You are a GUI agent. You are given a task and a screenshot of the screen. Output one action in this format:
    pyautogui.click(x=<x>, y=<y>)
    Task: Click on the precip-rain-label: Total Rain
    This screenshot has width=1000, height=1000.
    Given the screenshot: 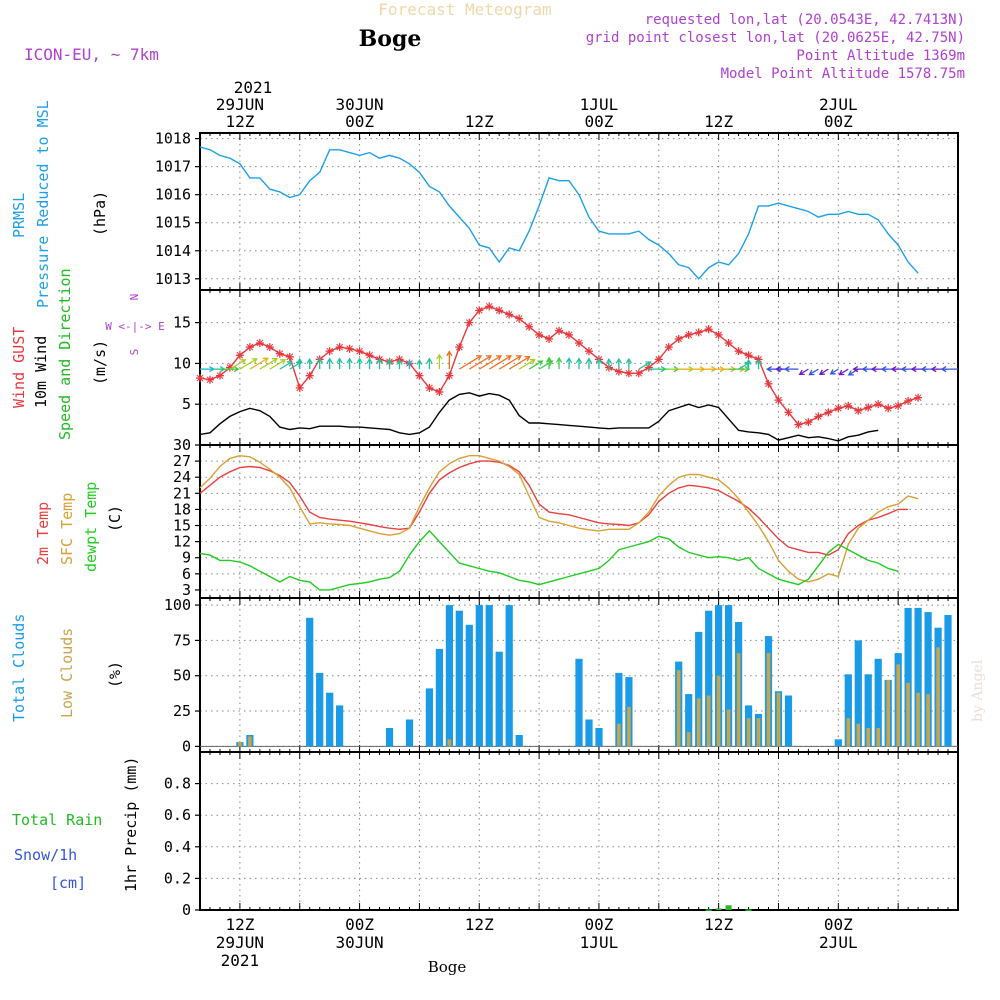 What is the action you would take?
    pyautogui.click(x=57, y=820)
    